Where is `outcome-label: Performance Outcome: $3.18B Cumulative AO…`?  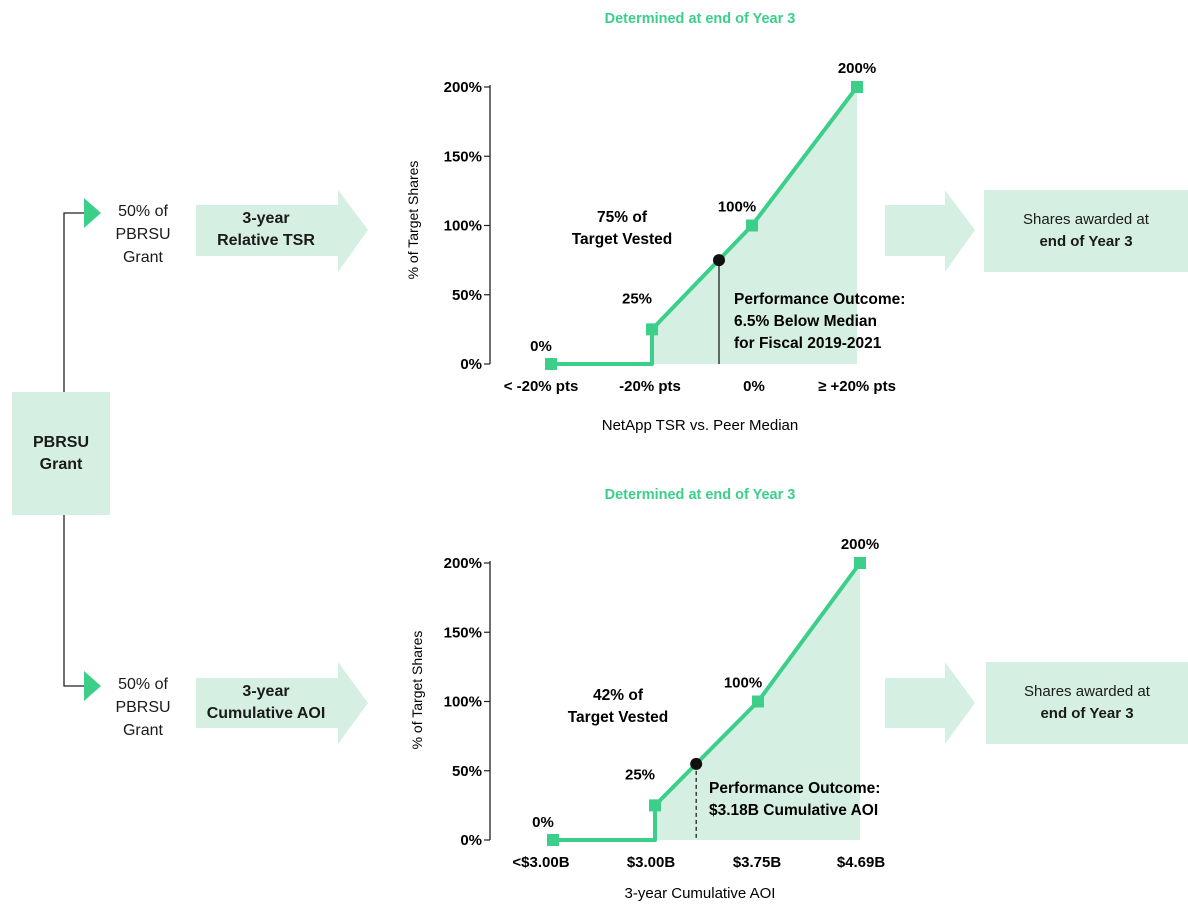 outcome-label: Performance Outcome: $3.18B Cumulative AO… is located at coordinates (794, 799).